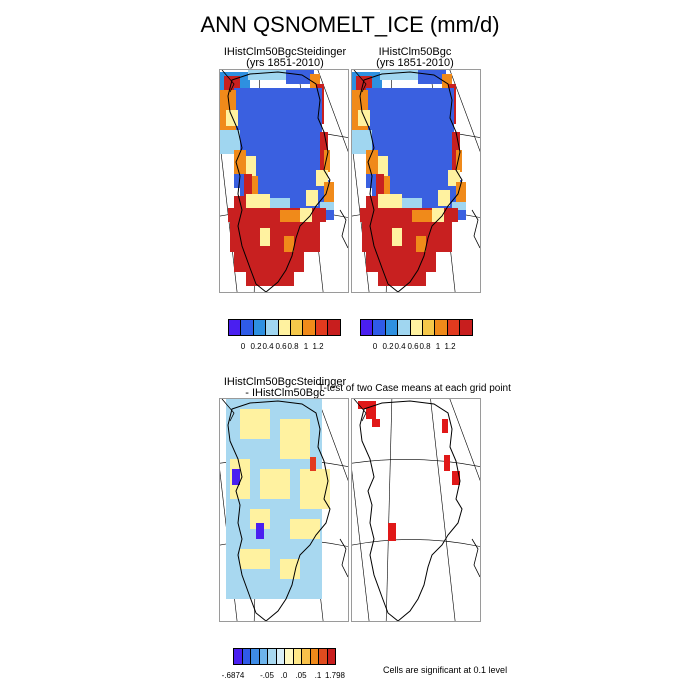 The image size is (700, 700). What do you see at coordinates (425, 346) in the screenshot?
I see `legend-tick-label: 0.8` at bounding box center [425, 346].